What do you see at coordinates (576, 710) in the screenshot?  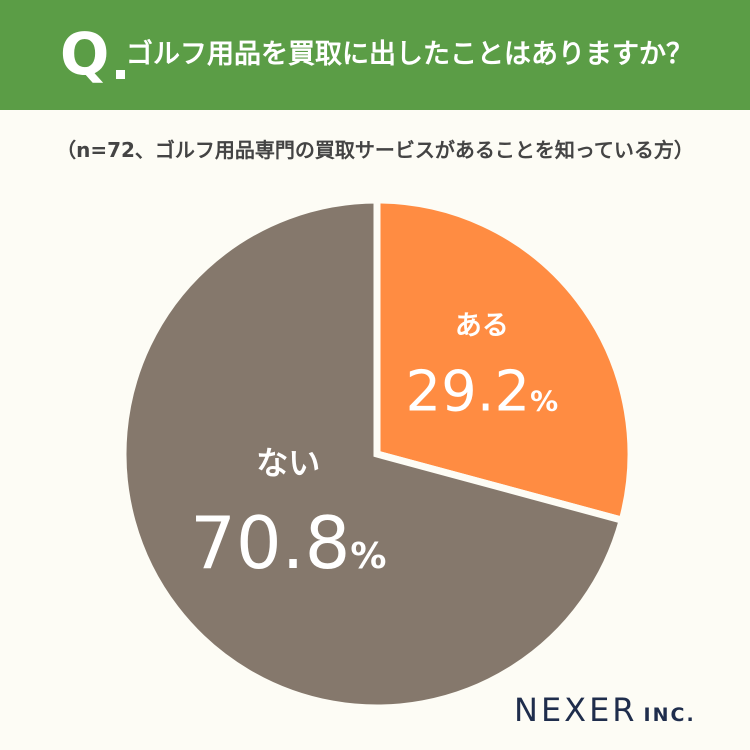 I see `logo-main: NEXER` at bounding box center [576, 710].